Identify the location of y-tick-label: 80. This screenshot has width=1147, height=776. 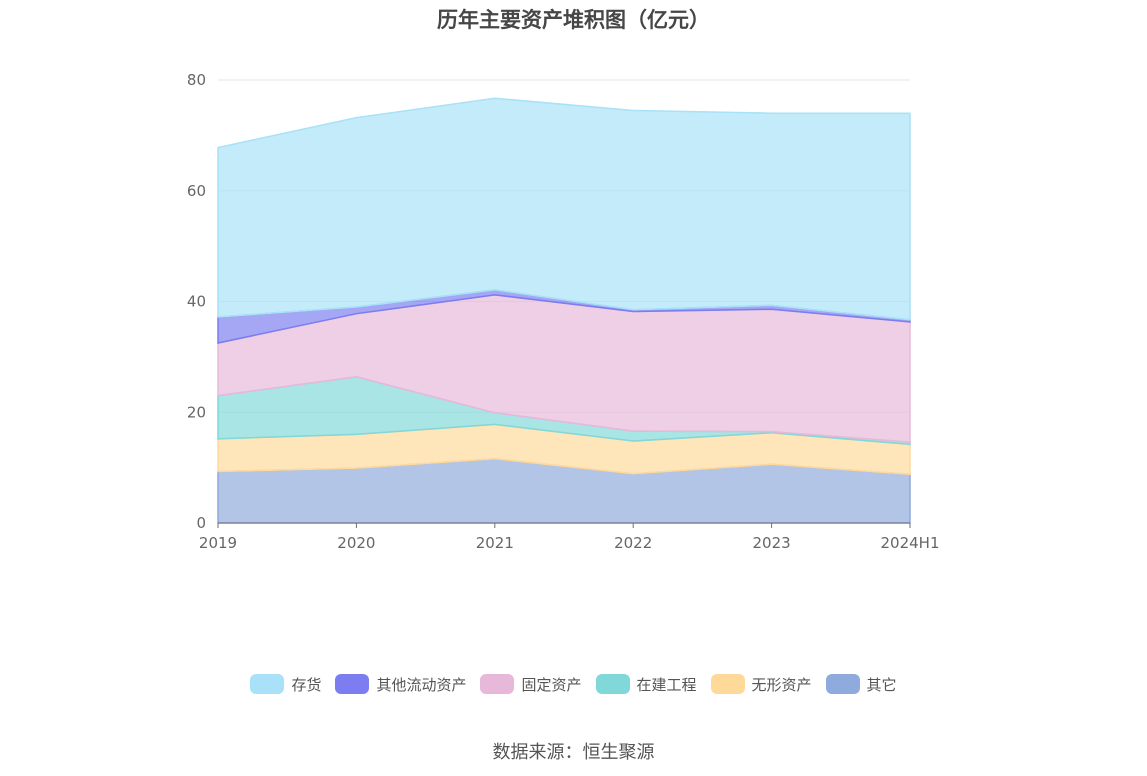
(196, 80).